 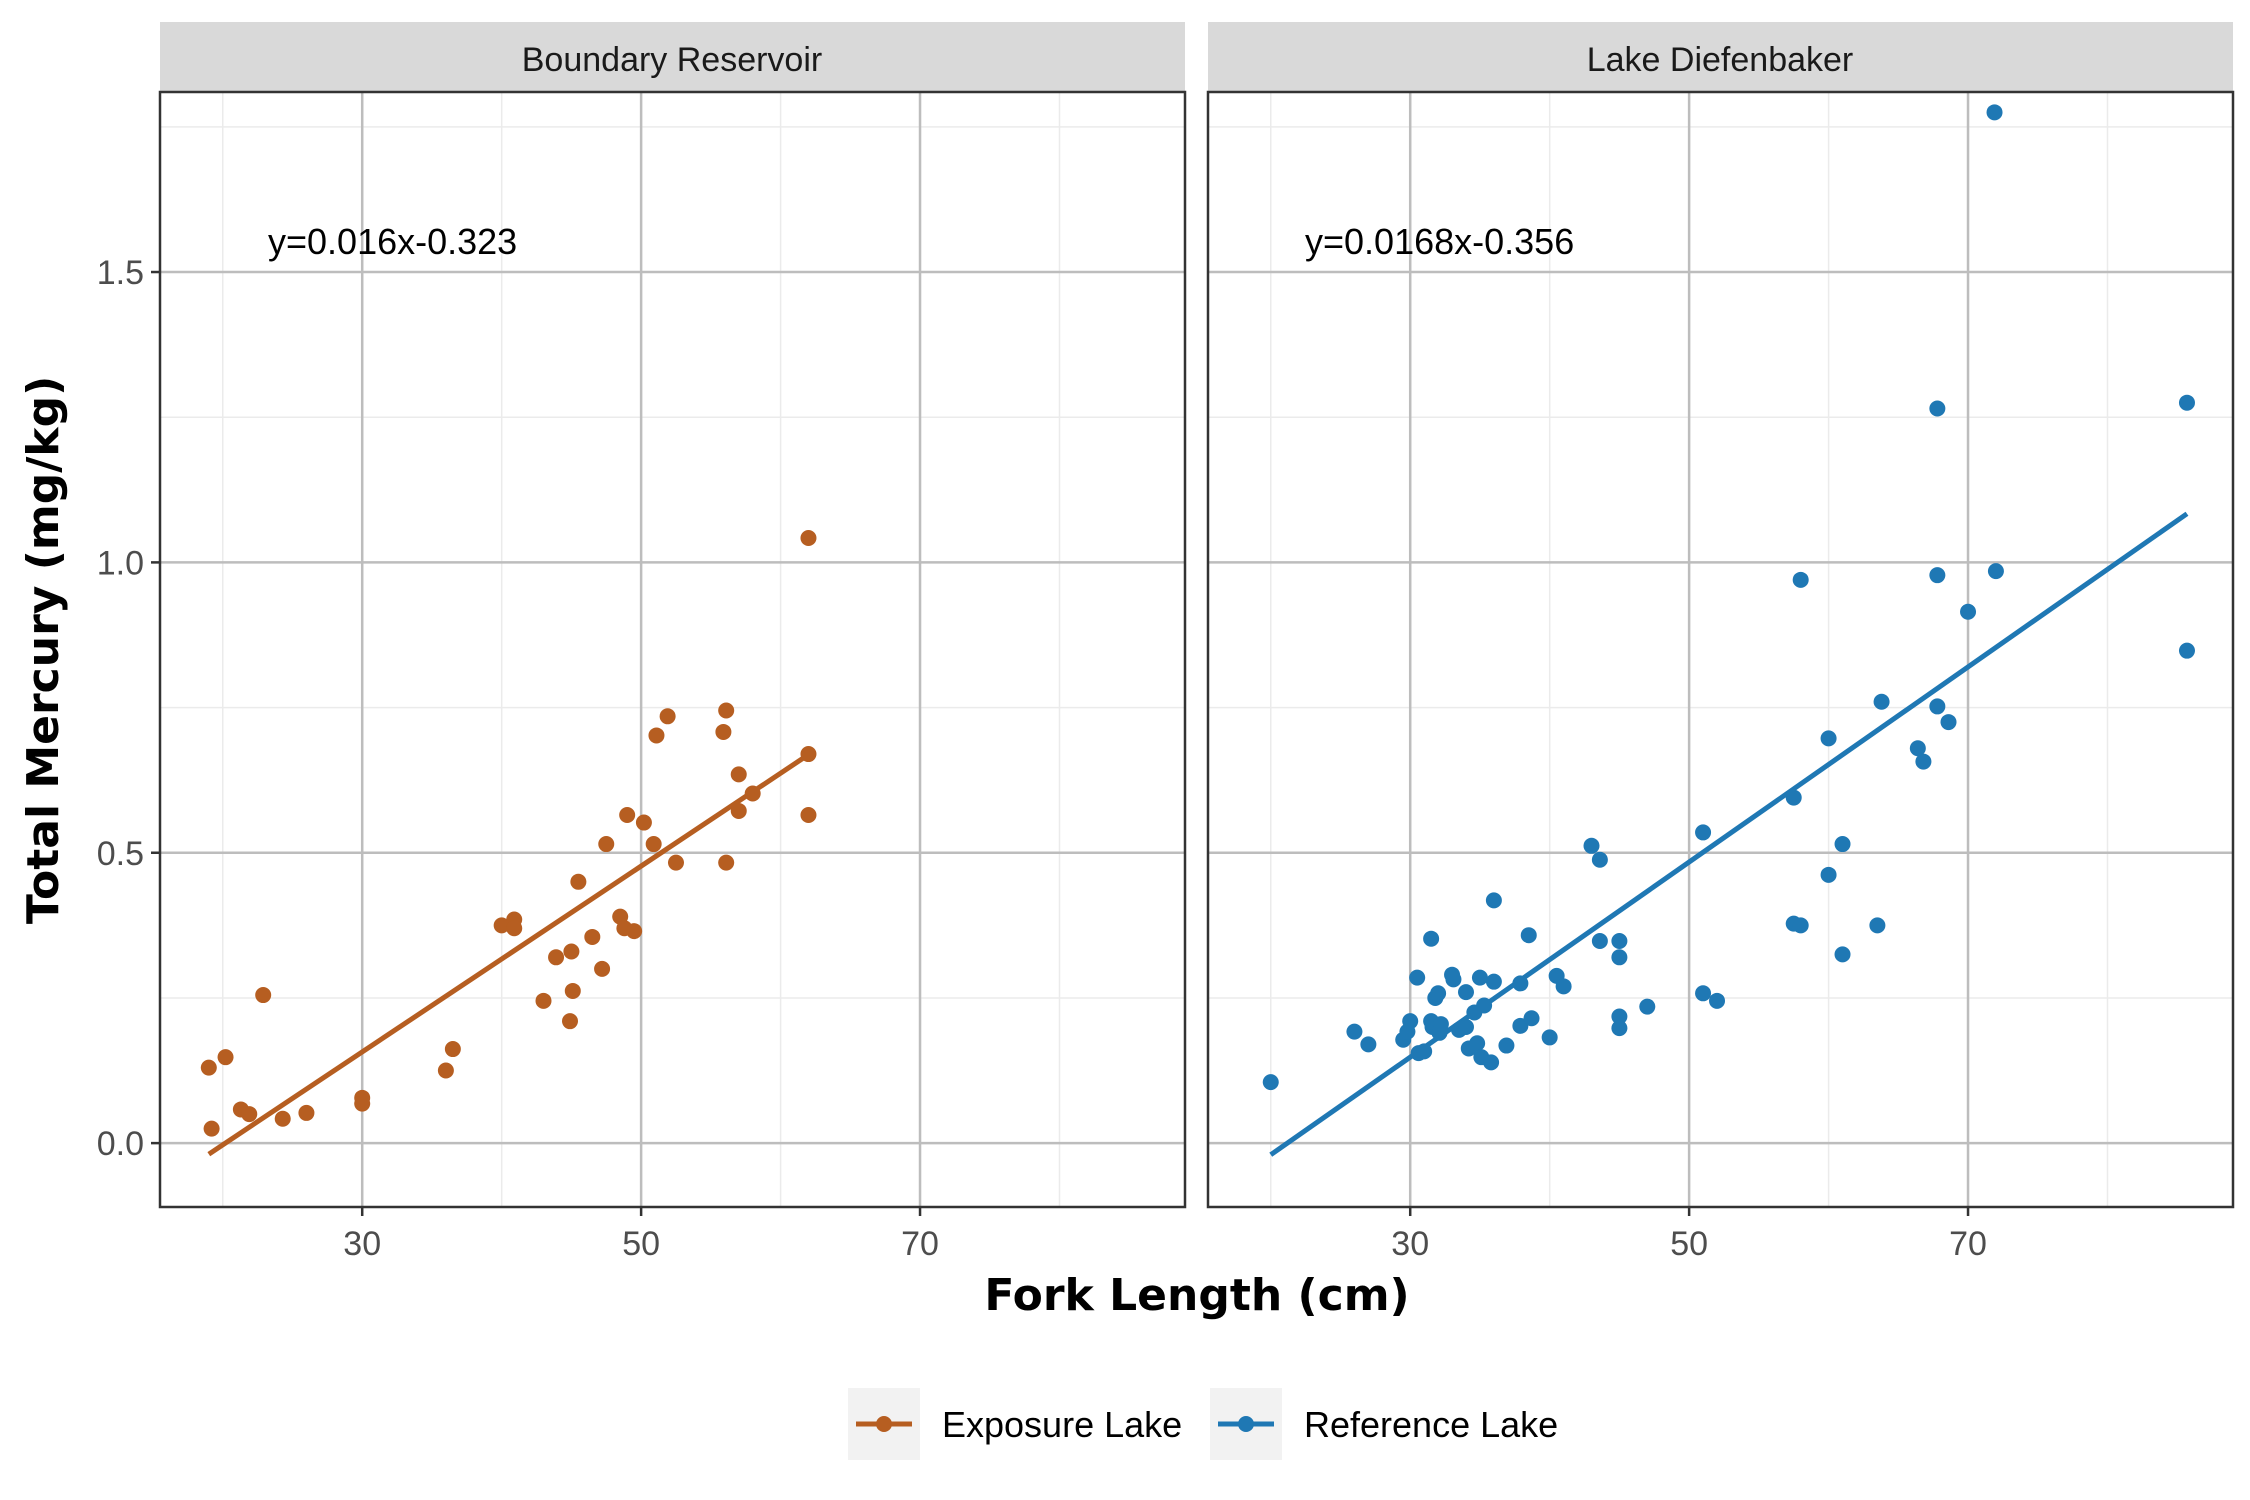 What do you see at coordinates (508, 954) in the screenshot?
I see `regression-line` at bounding box center [508, 954].